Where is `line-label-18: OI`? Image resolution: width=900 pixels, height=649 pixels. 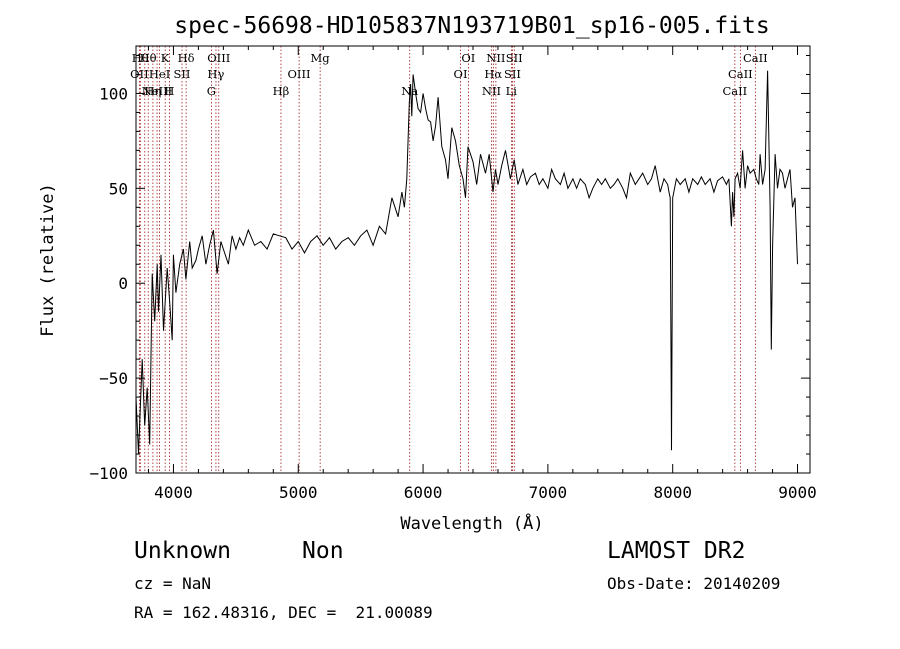 line-label-18: OI is located at coordinates (461, 74).